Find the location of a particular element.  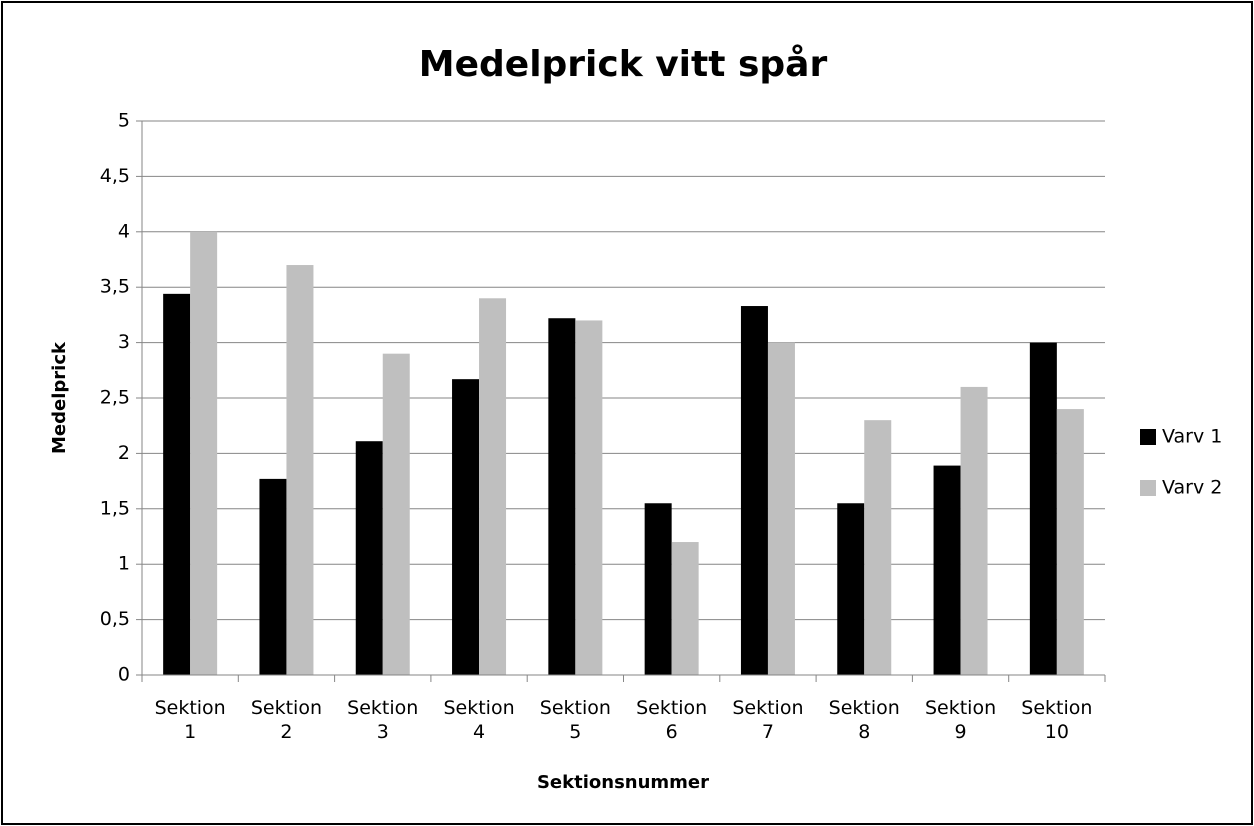

x-tick-label: Sektion 5 is located at coordinates (575, 720).